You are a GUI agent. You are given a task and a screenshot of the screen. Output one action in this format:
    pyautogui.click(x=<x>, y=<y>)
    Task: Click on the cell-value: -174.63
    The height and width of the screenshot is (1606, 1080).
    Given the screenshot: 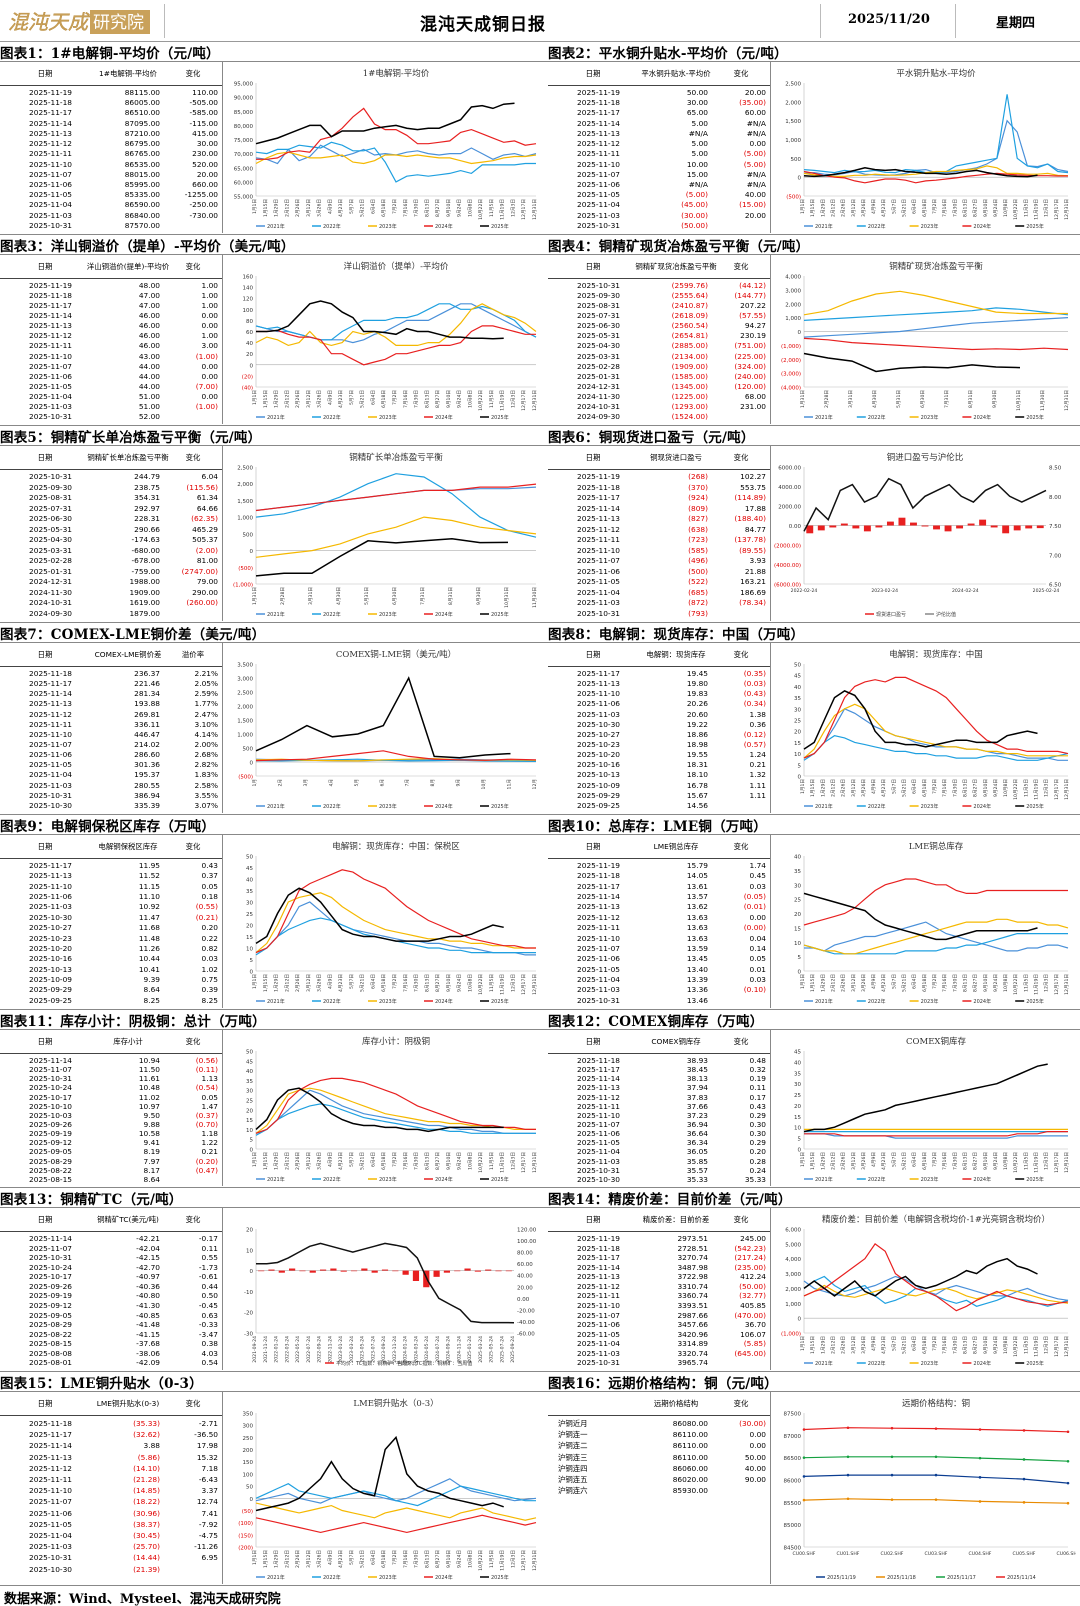 What is the action you would take?
    pyautogui.click(x=145, y=539)
    